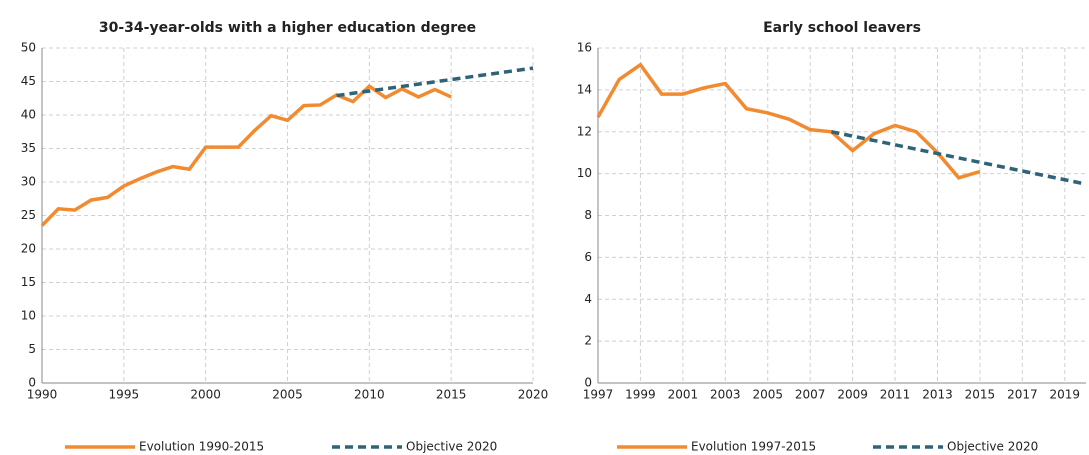  I want to click on x-tick-label: 2013, so click(937, 395).